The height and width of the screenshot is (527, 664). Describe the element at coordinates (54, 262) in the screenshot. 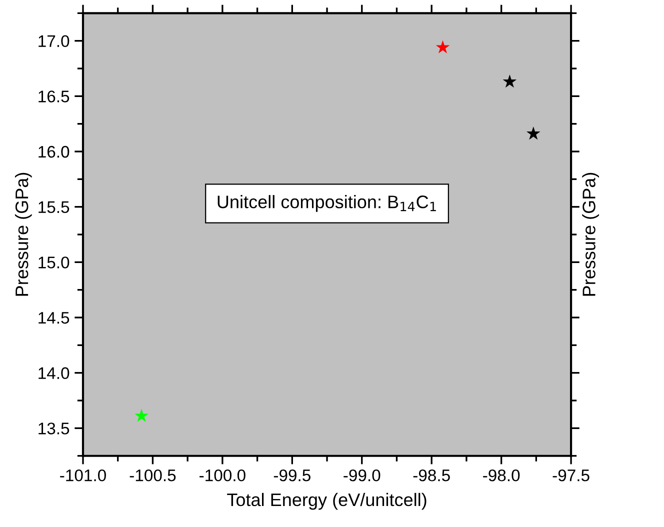

I see `y-tick-label: 15.0` at that location.